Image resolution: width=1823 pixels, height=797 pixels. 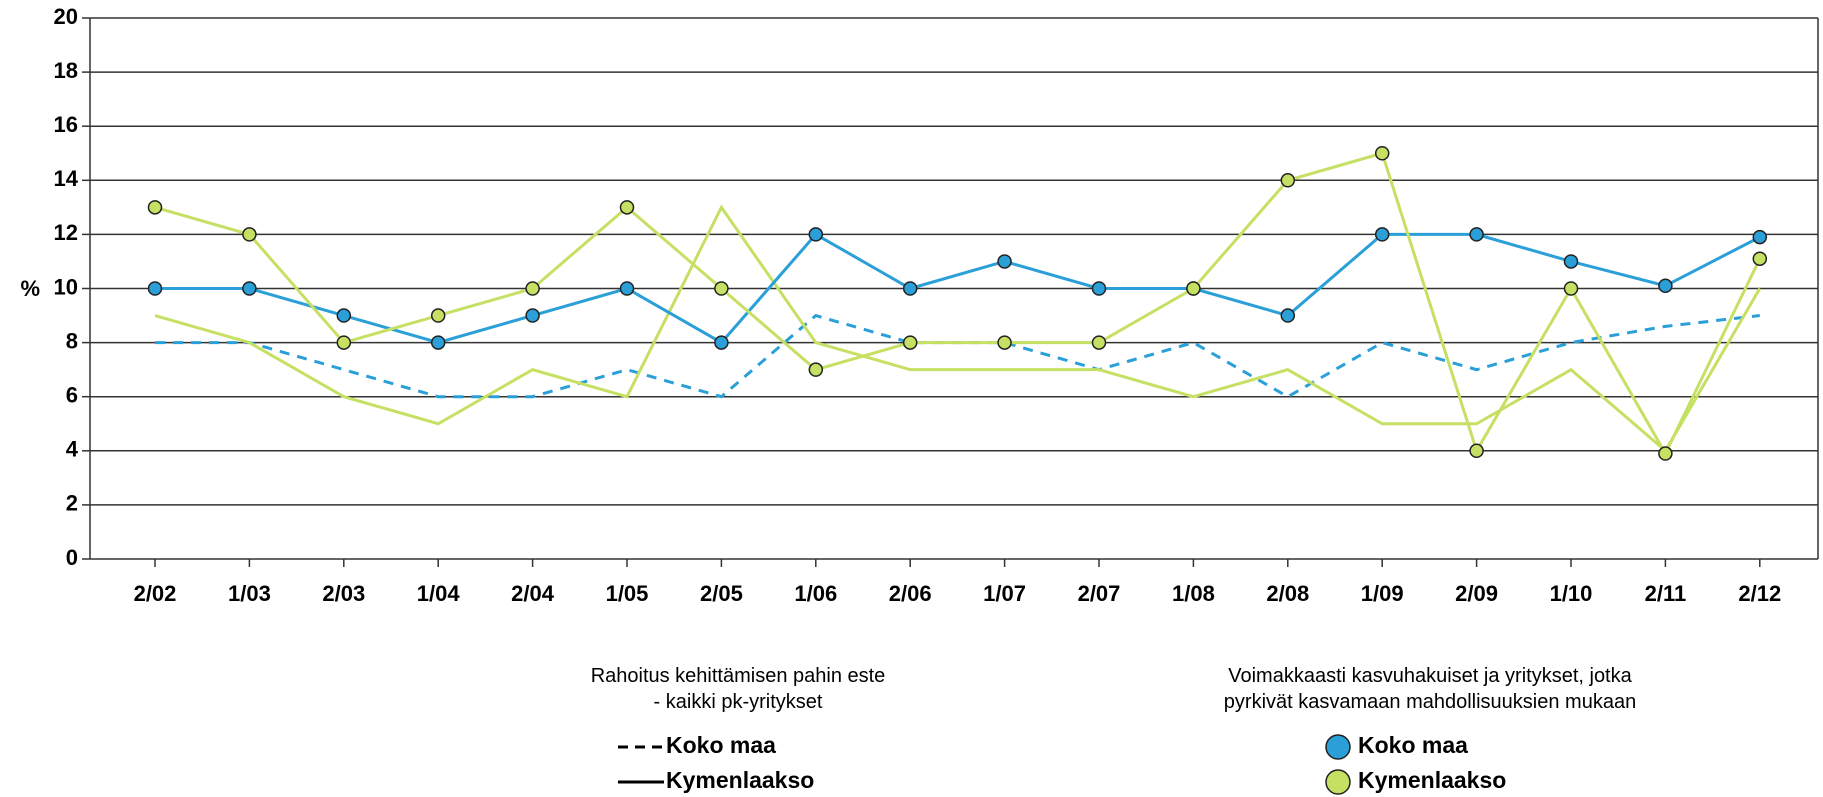 I want to click on x-tick-label: 2/12, so click(x=1759, y=593).